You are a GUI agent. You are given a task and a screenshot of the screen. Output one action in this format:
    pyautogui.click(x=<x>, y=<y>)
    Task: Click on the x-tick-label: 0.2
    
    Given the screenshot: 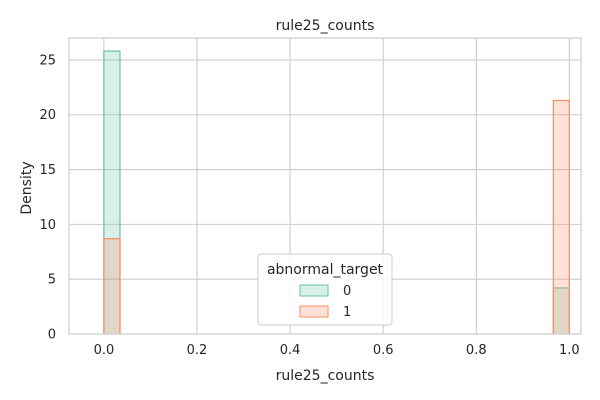 What is the action you would take?
    pyautogui.click(x=197, y=350)
    